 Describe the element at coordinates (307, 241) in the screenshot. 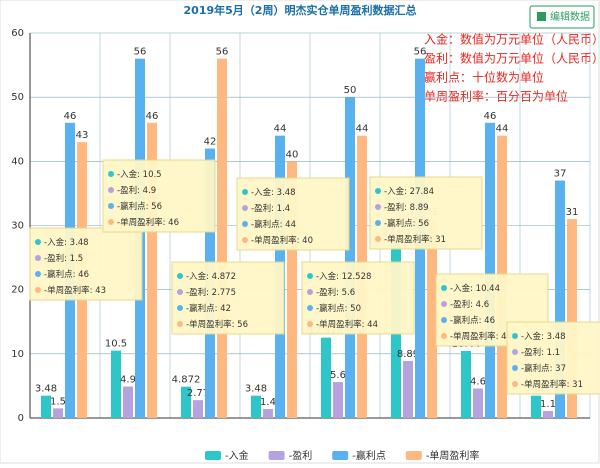

I see `tooltip-value: 40` at that location.